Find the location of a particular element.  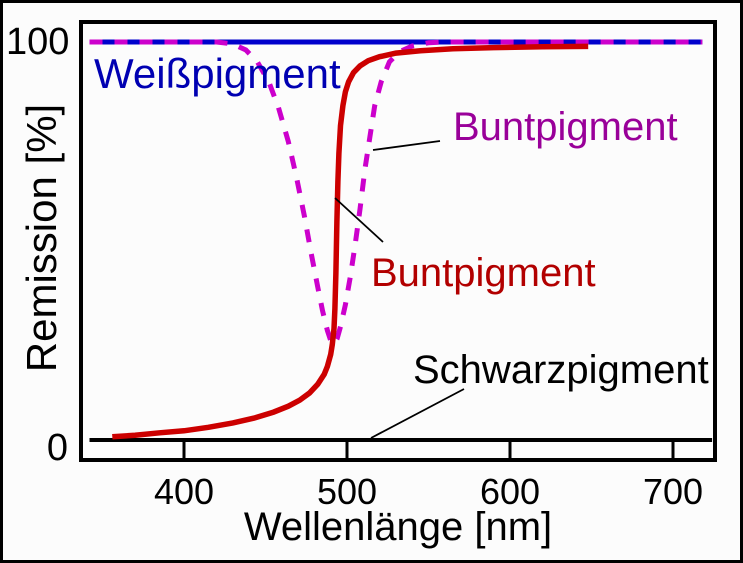

annotation-weisspigment: Weißpigment is located at coordinates (217, 73).